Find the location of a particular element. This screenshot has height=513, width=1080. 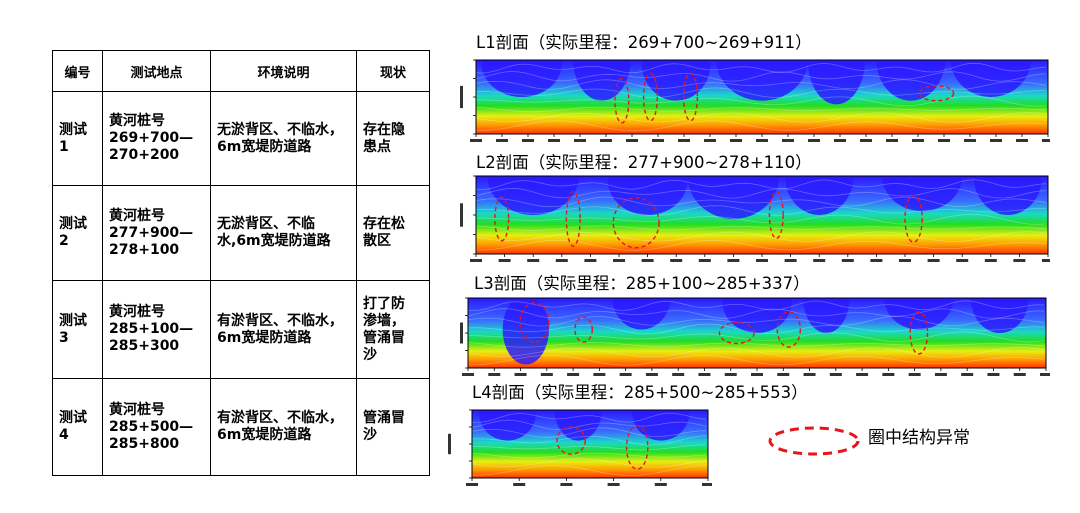

status-cell: 管涌冒沙 is located at coordinates (393, 427).